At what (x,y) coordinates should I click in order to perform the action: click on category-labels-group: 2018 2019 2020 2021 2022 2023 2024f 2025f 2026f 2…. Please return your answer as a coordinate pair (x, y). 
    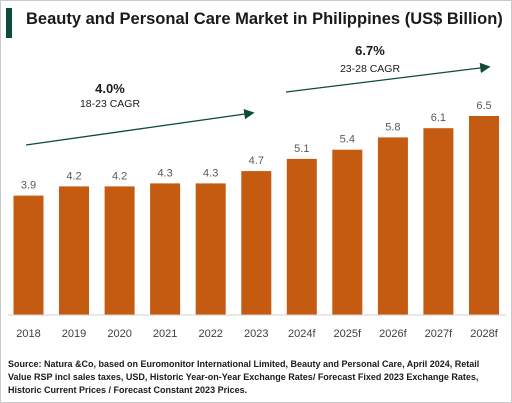
    Looking at the image, I should click on (257, 334).